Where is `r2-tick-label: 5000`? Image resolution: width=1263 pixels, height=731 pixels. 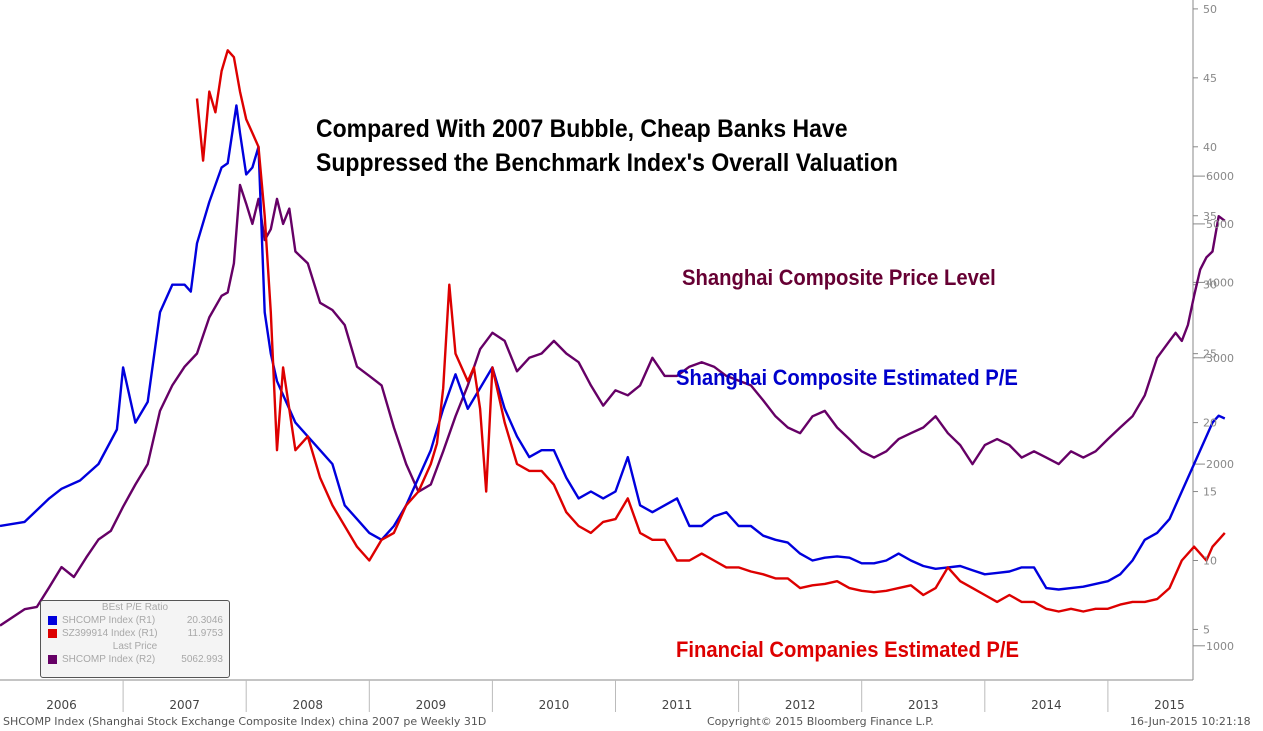
r2-tick-label: 5000 is located at coordinates (1220, 224).